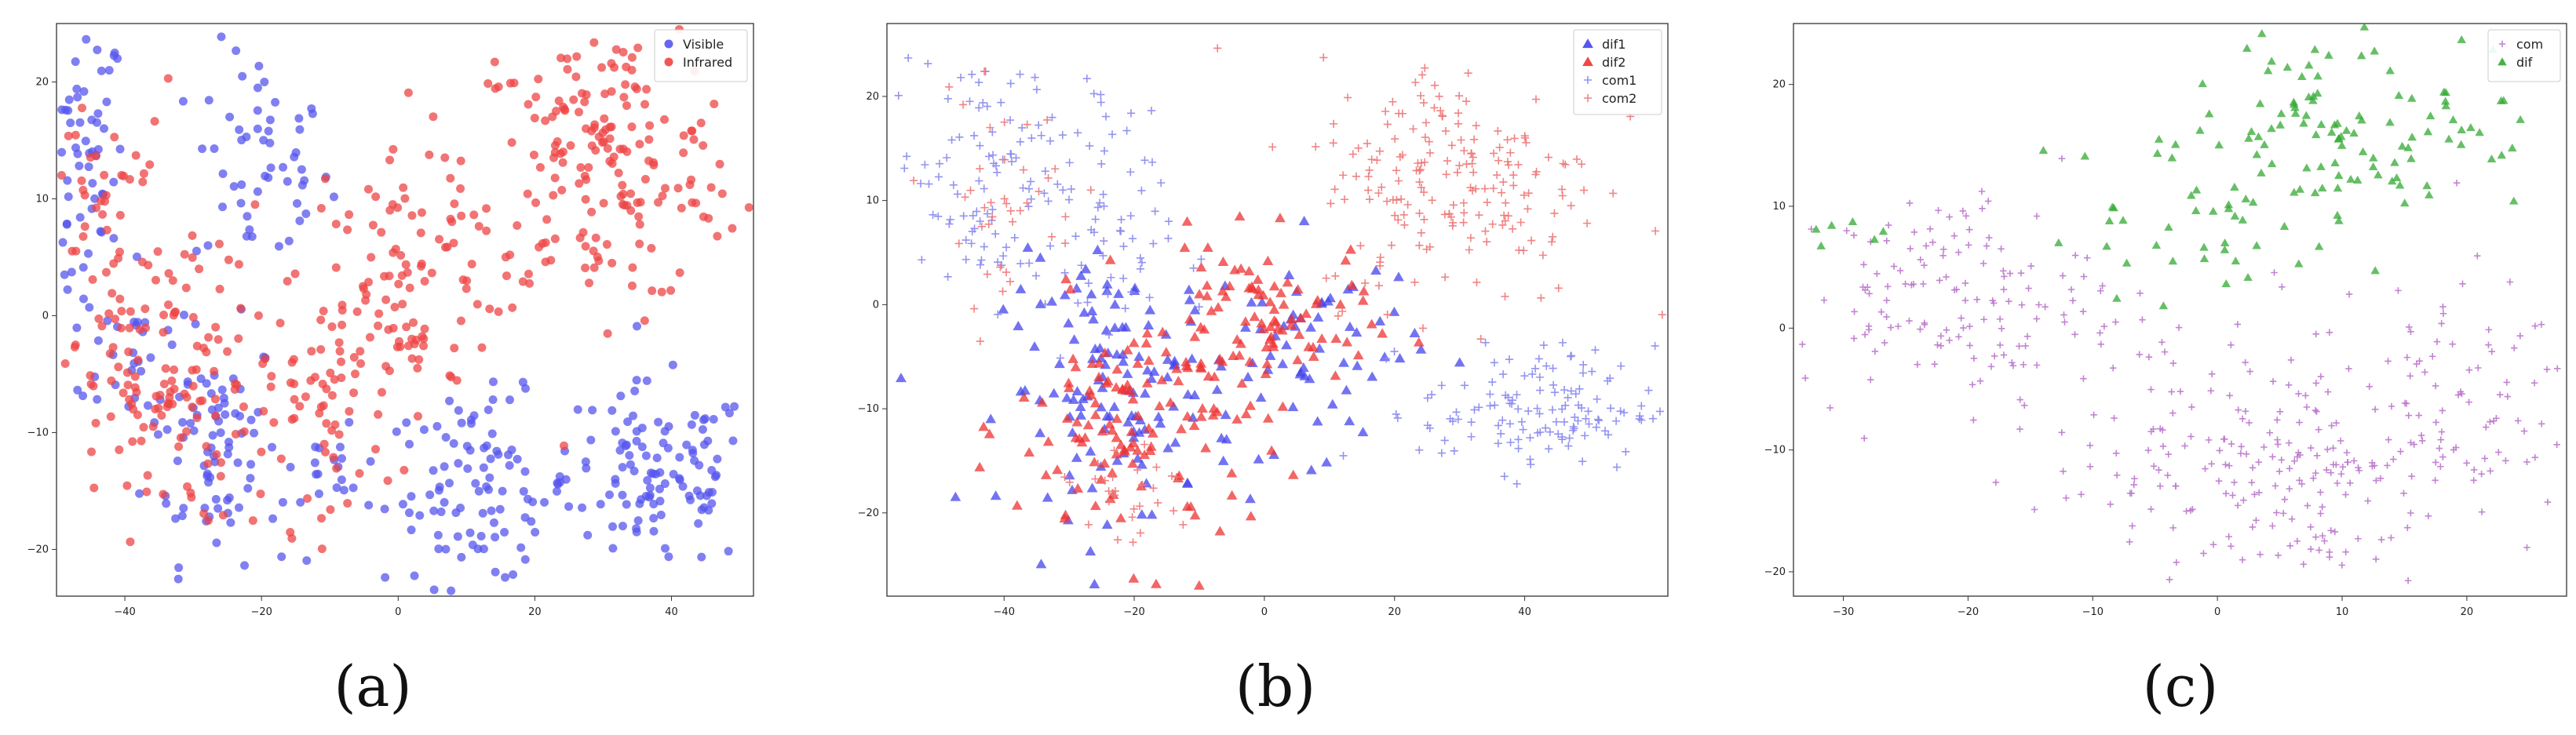 The height and width of the screenshot is (735, 2576). I want to click on y-tick-label: 10, so click(42, 199).